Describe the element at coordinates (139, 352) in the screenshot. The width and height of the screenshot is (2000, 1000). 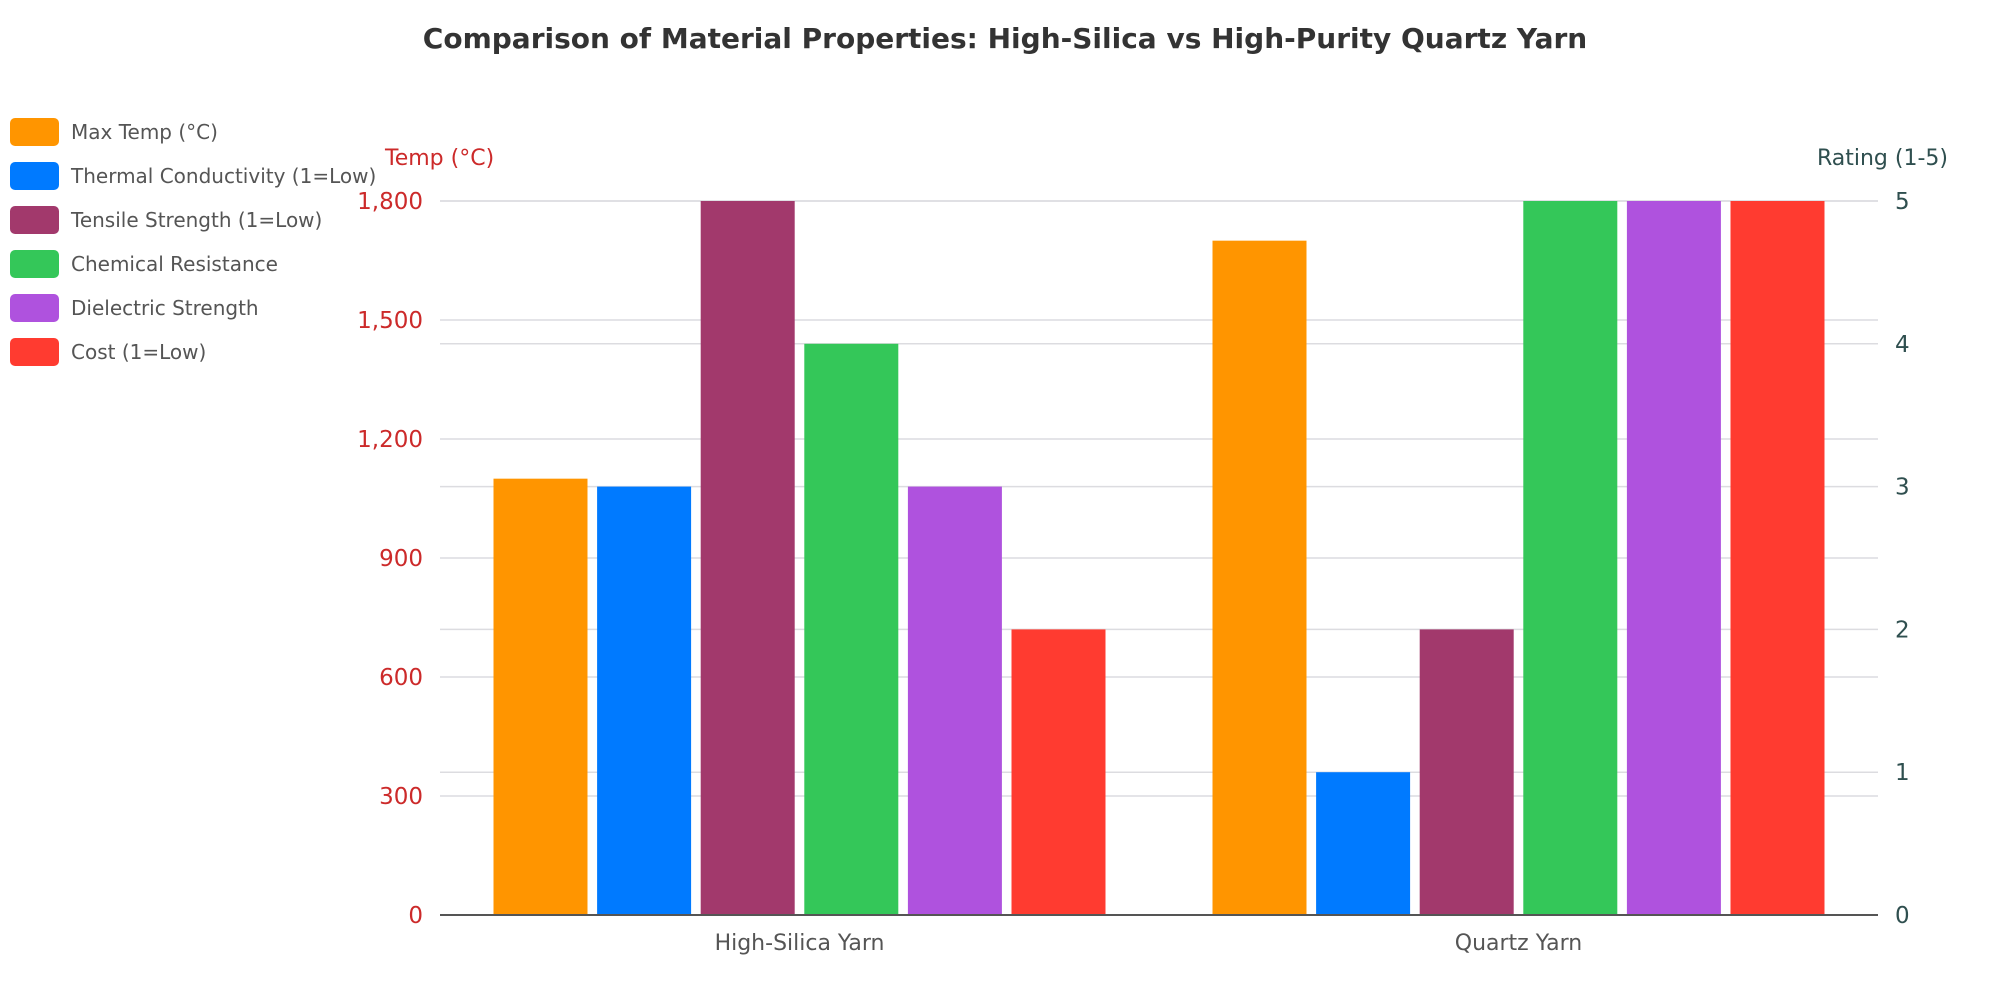
I see `legend-label: Cost (1=Low)` at that location.